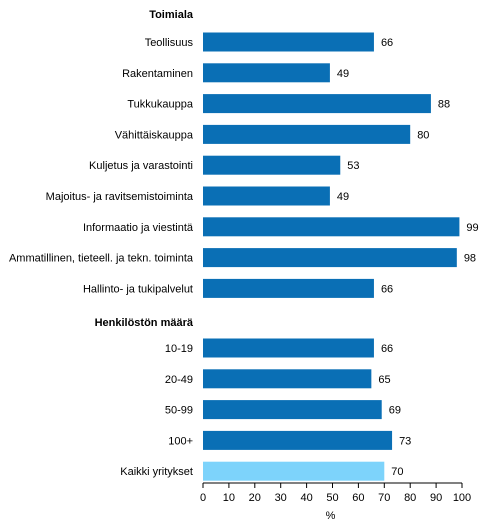 This screenshot has width=491, height=529. I want to click on x-axis-label: %, so click(331, 516).